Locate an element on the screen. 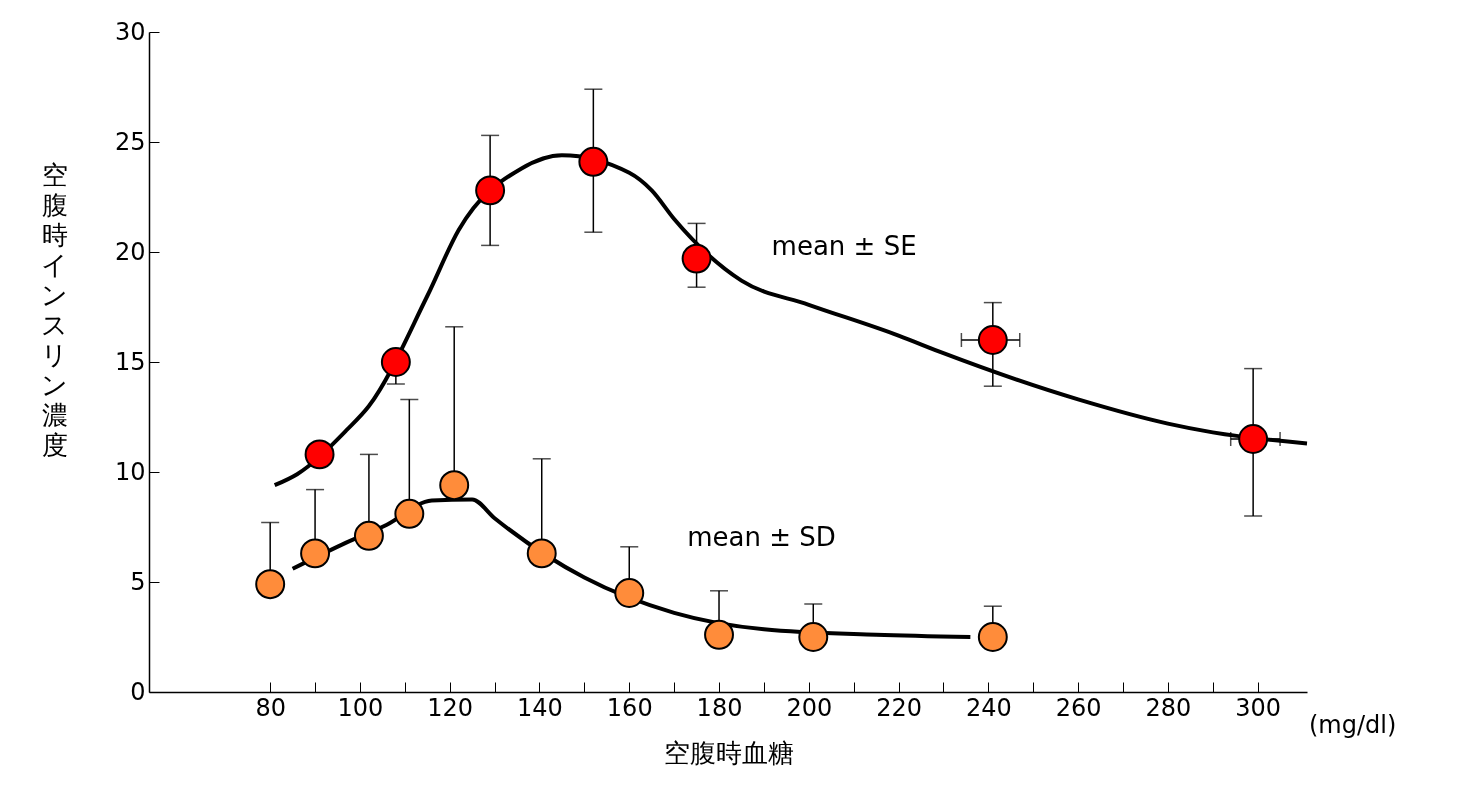 This screenshot has height=801, width=1467. y-tick-label: 30 is located at coordinates (130, 31).